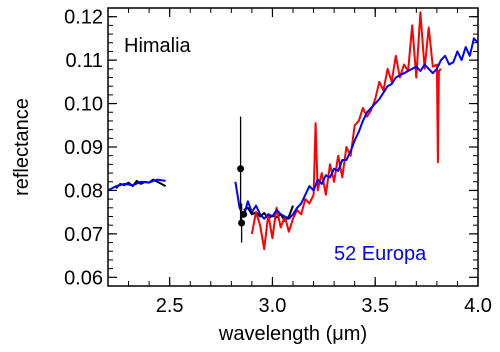 The width and height of the screenshot is (500, 352). What do you see at coordinates (380, 254) in the screenshot?
I see `annotation-52-europa: 52 Europa` at bounding box center [380, 254].